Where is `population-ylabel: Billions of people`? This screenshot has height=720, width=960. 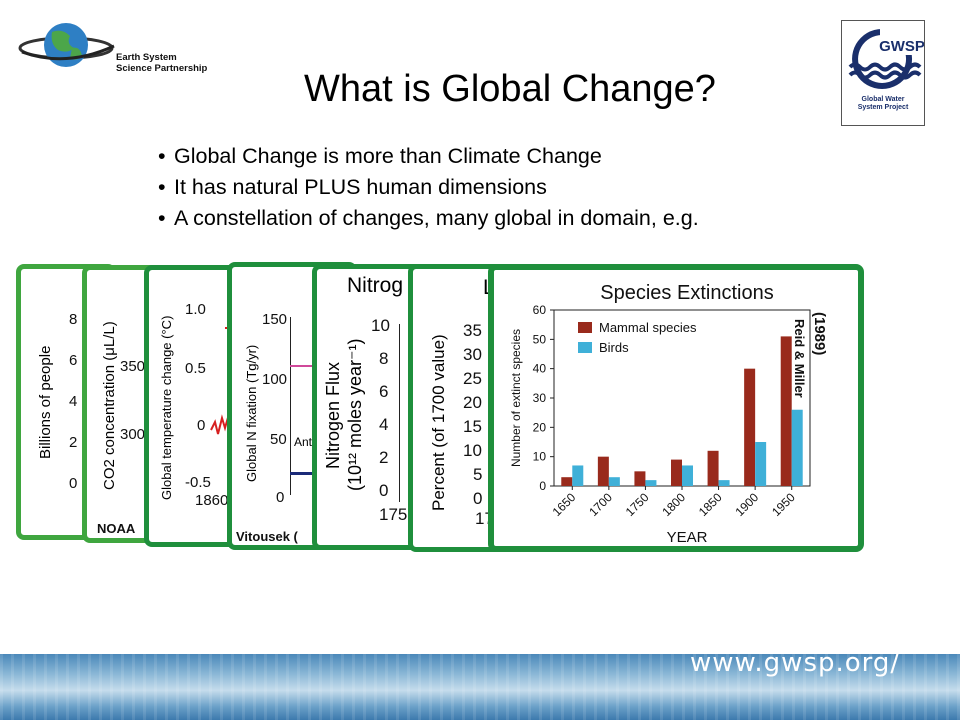 population-ylabel: Billions of people is located at coordinates (45, 402).